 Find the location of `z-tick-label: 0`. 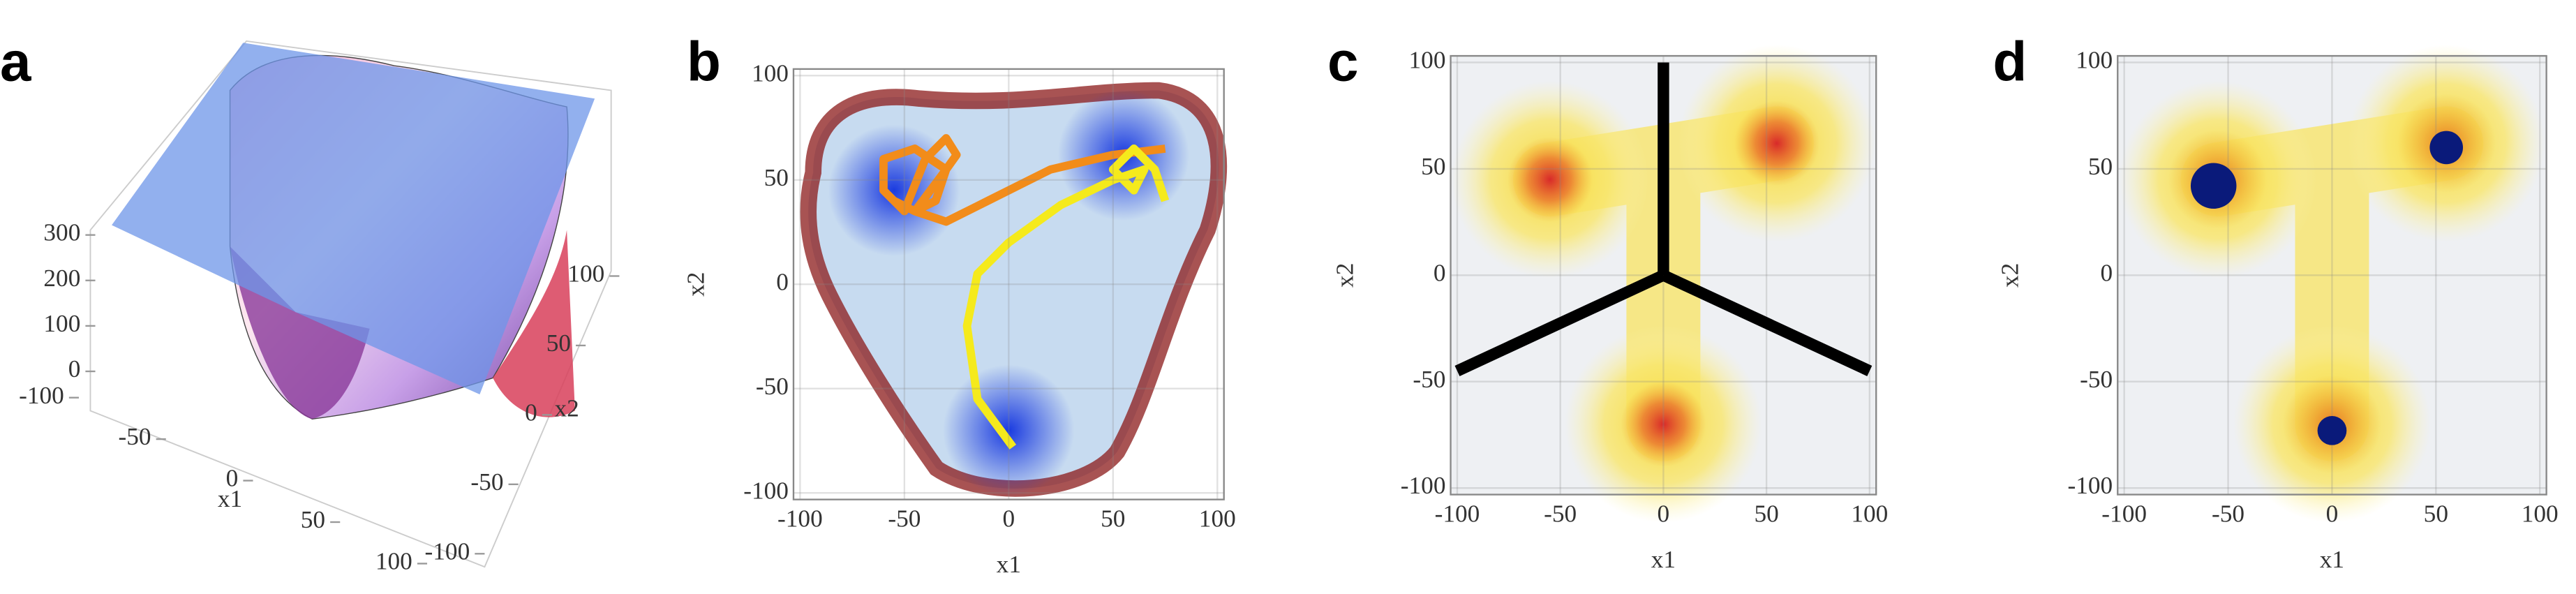

z-tick-label: 0 is located at coordinates (74, 369).